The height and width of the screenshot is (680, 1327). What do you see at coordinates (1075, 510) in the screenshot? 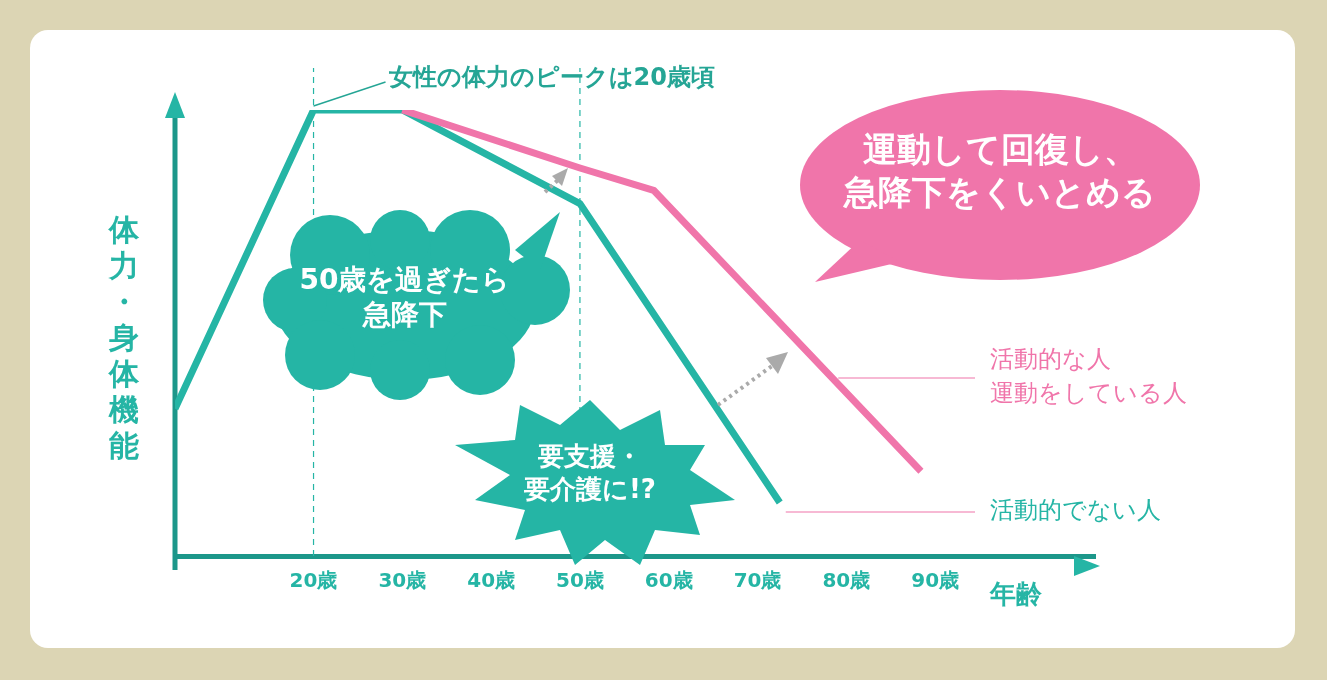
I see `text: 活動的でない人` at bounding box center [1075, 510].